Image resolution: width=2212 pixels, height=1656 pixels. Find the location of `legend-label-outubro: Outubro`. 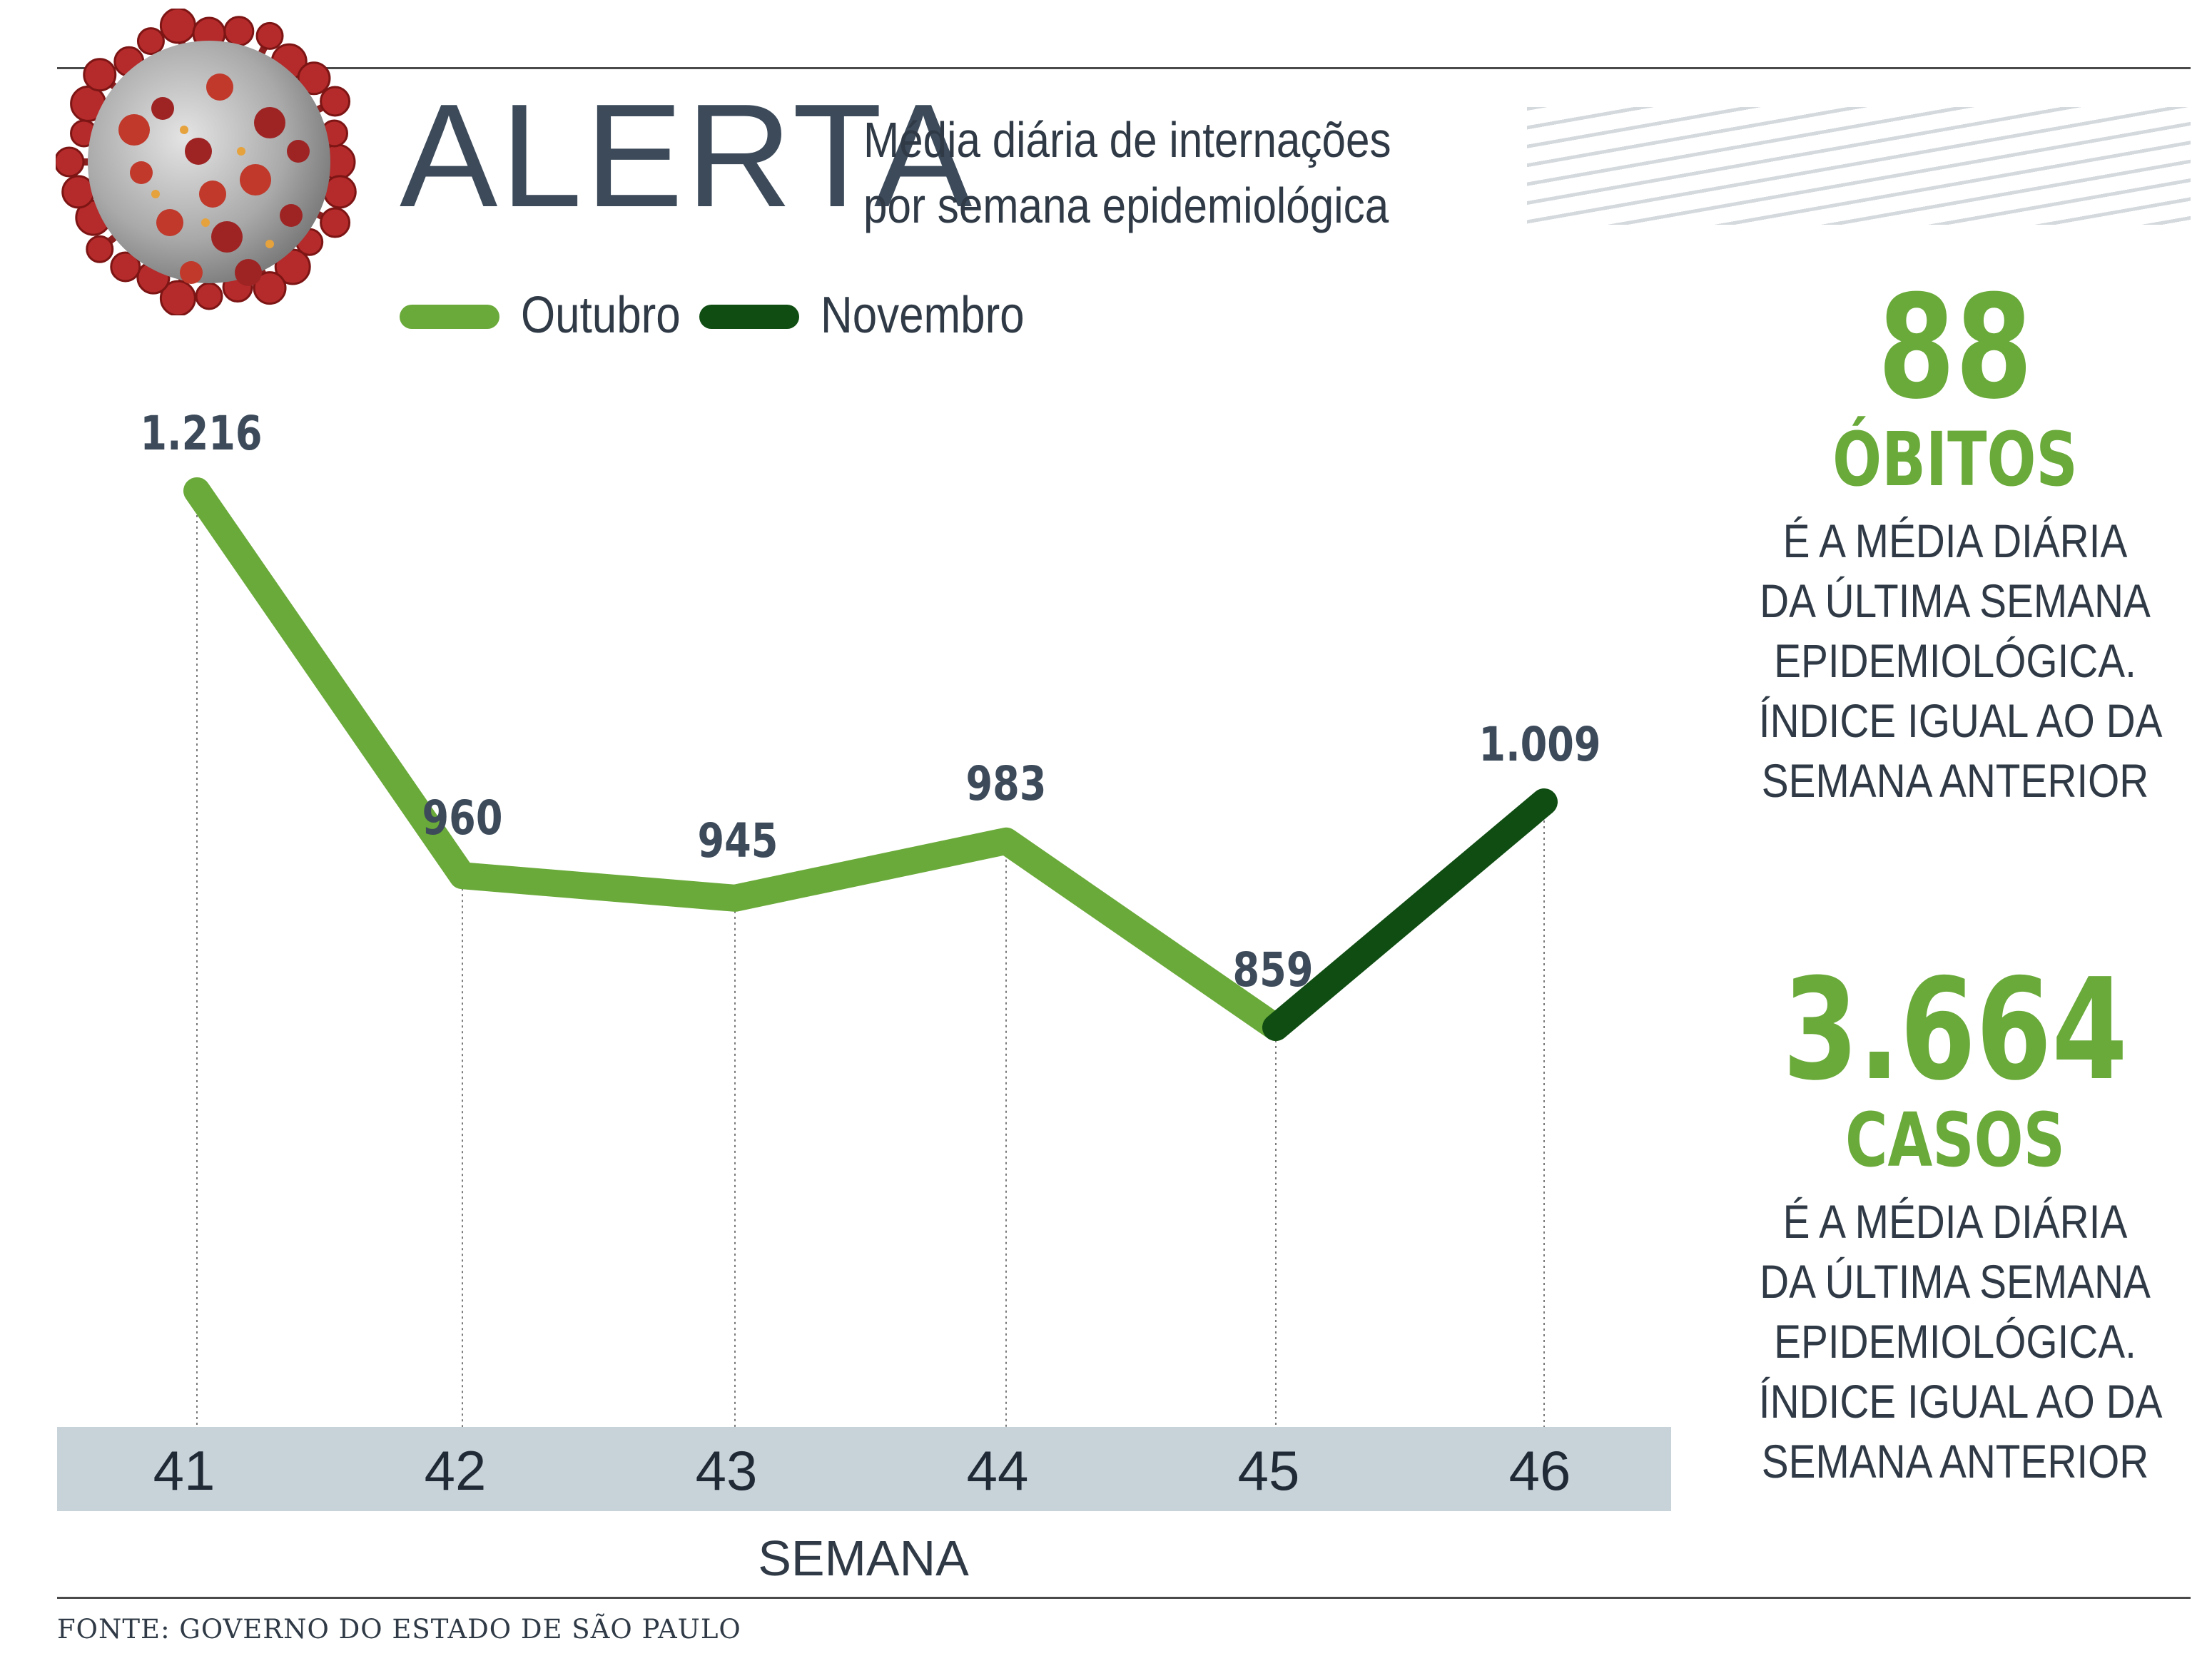

legend-label-outubro: Outubro is located at coordinates (601, 315).